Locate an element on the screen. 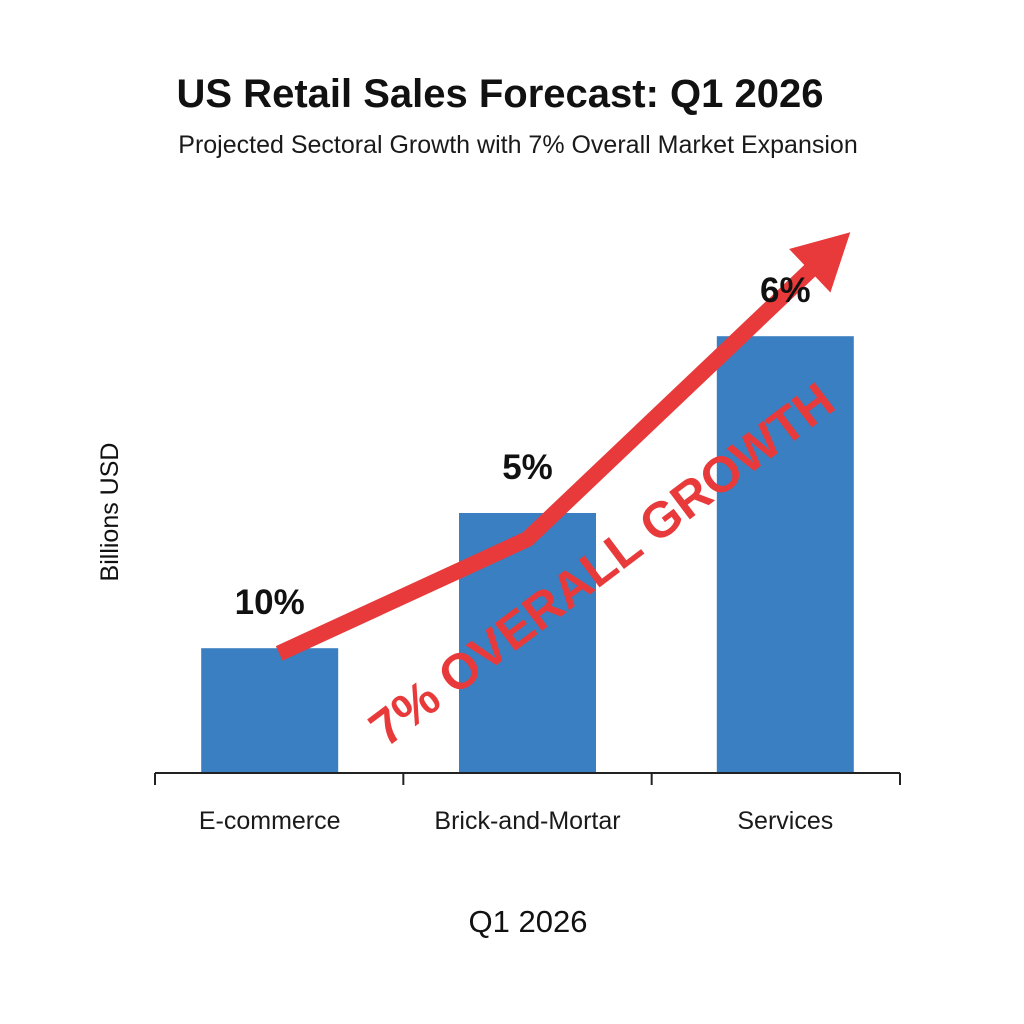 This screenshot has height=1024, width=1024. tick-labels-group: E-commerce Brick-and-Mortar Services is located at coordinates (516, 821).